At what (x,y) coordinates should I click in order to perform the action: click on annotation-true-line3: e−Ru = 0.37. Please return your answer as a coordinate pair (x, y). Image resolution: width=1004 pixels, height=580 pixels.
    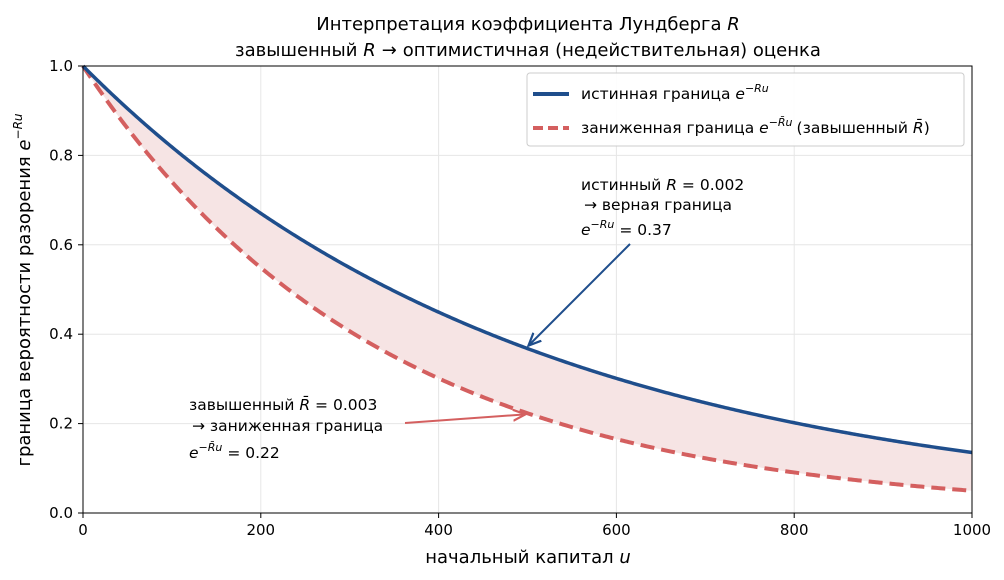
    Looking at the image, I should click on (626, 228).